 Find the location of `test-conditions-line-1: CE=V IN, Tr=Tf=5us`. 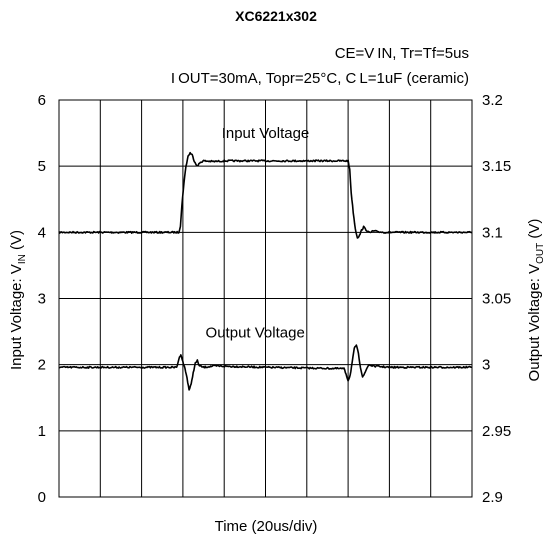

test-conditions-line-1: CE=V IN, Tr=Tf=5us is located at coordinates (402, 53).